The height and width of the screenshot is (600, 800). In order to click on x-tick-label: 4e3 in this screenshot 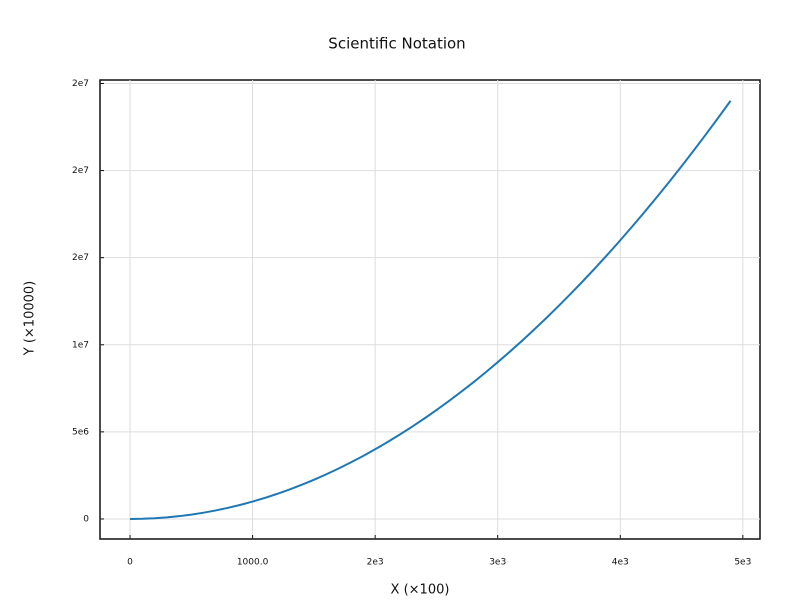, I will do `click(620, 563)`.